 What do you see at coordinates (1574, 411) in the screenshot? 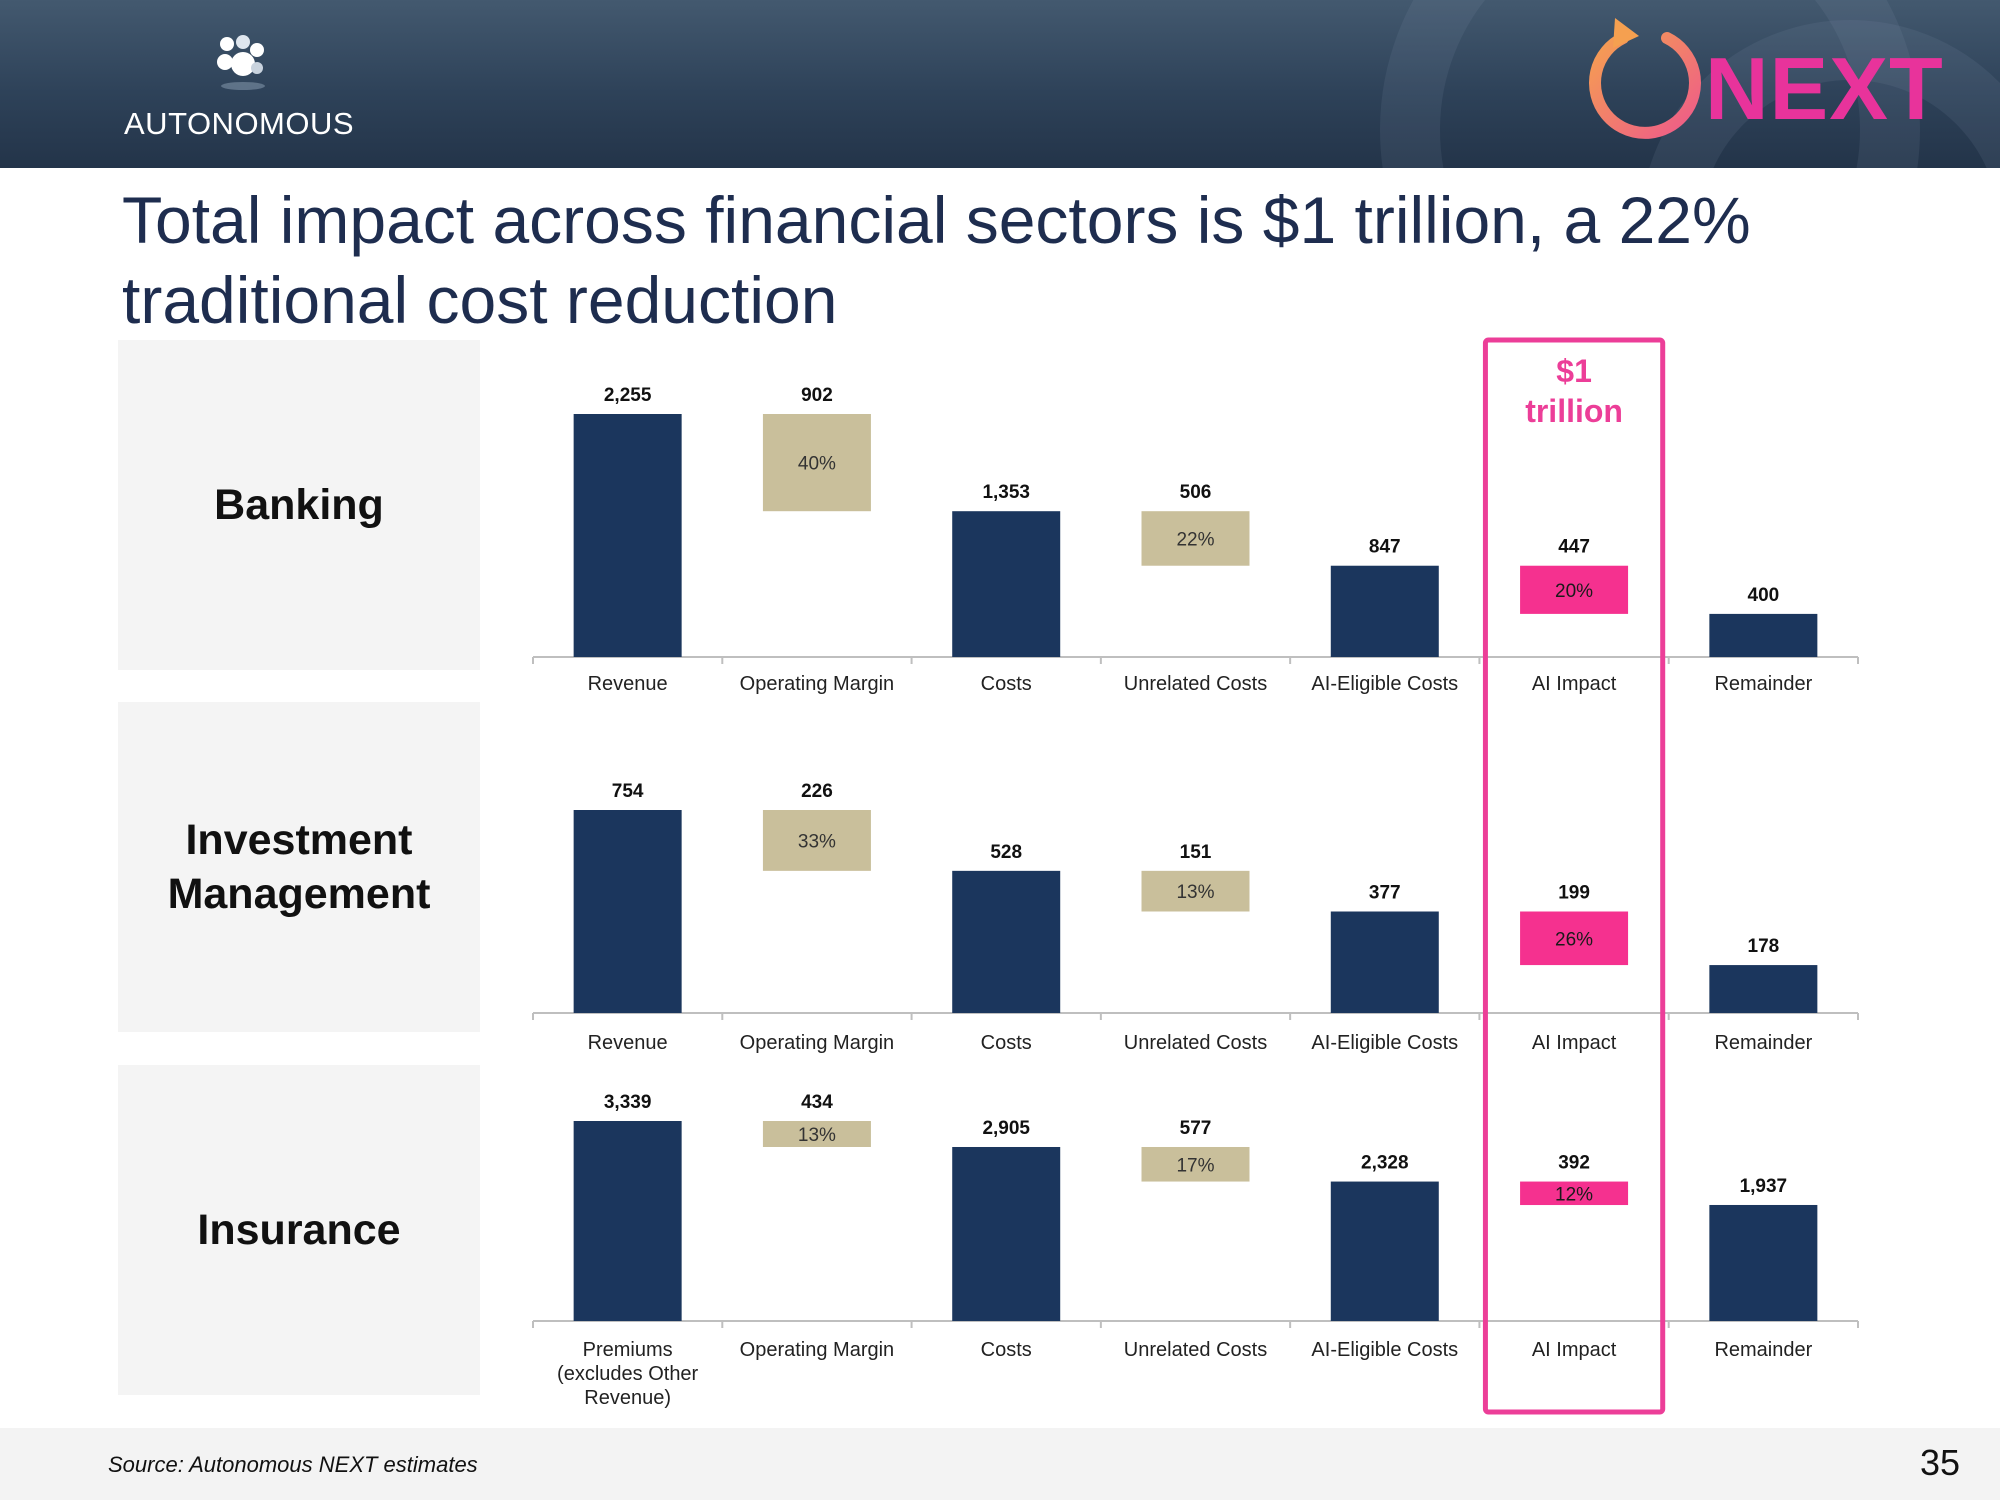
I see `highlight-label-unit: trillion` at bounding box center [1574, 411].